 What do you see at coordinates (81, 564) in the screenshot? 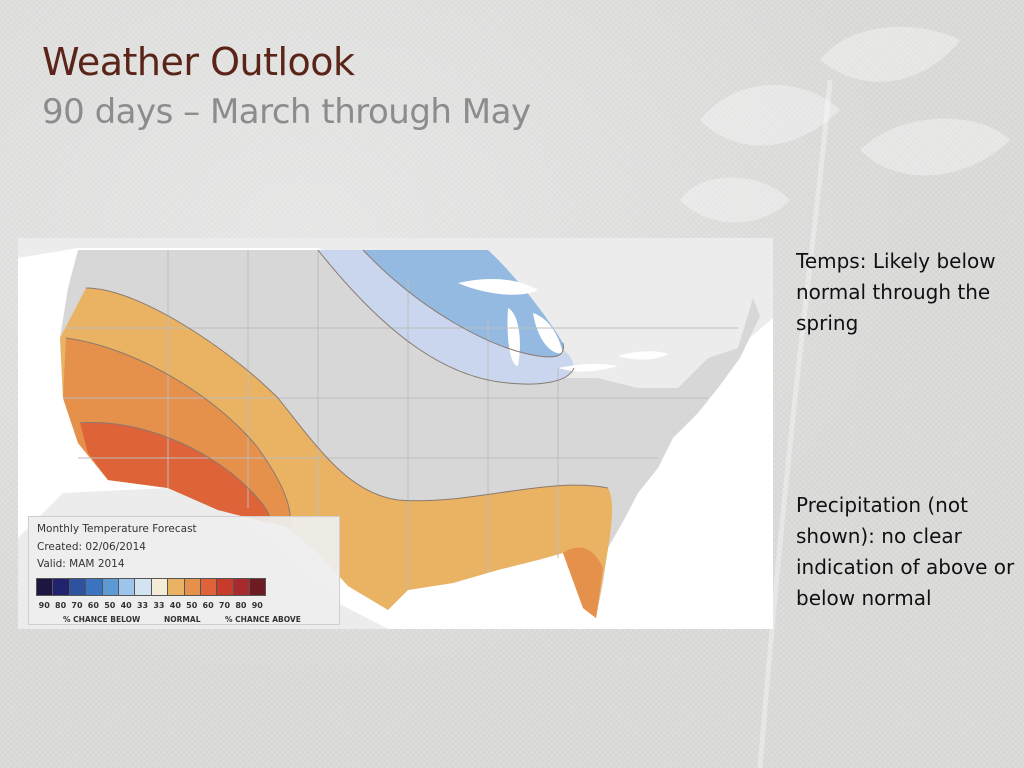
I see `legend-valid: Valid: MAM 2014` at bounding box center [81, 564].